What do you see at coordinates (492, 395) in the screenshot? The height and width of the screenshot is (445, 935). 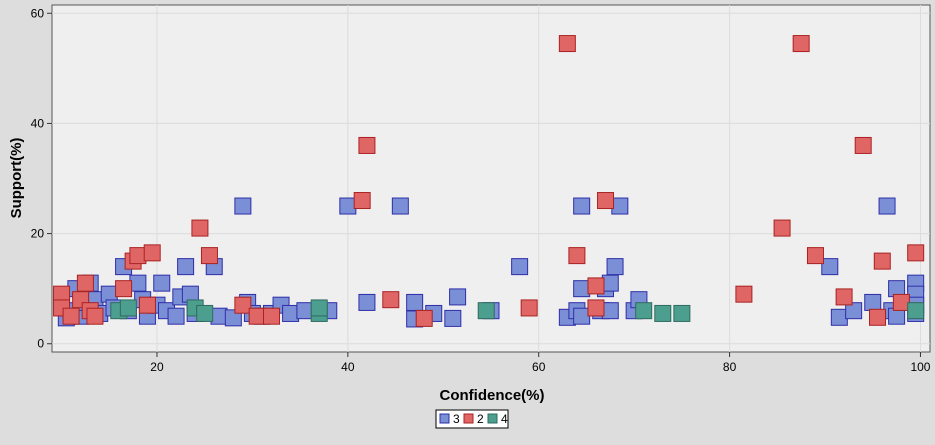 I see `x-axis-title: Confidence(%)` at bounding box center [492, 395].